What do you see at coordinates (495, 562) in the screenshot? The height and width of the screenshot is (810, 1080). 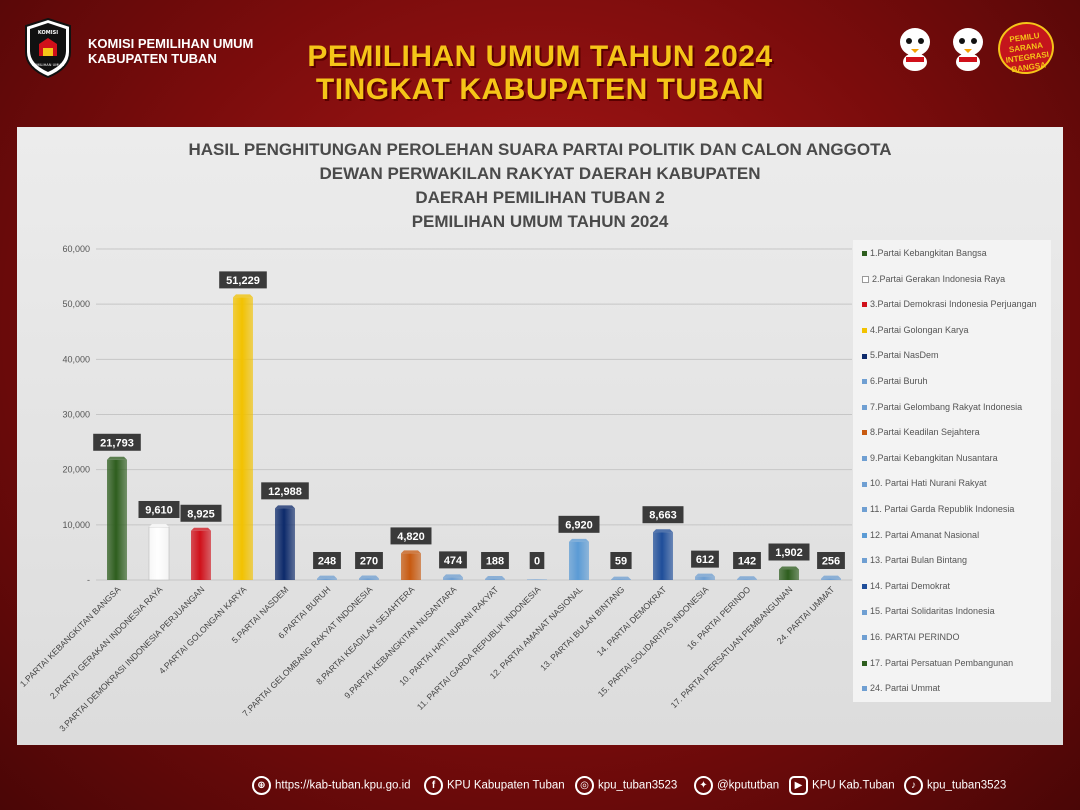 I see `data-label: 188` at bounding box center [495, 562].